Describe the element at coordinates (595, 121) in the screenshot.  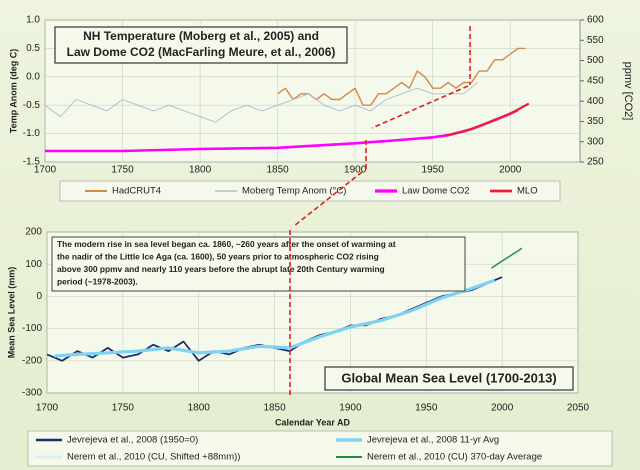
I see `y2-tick-label: 350` at that location.